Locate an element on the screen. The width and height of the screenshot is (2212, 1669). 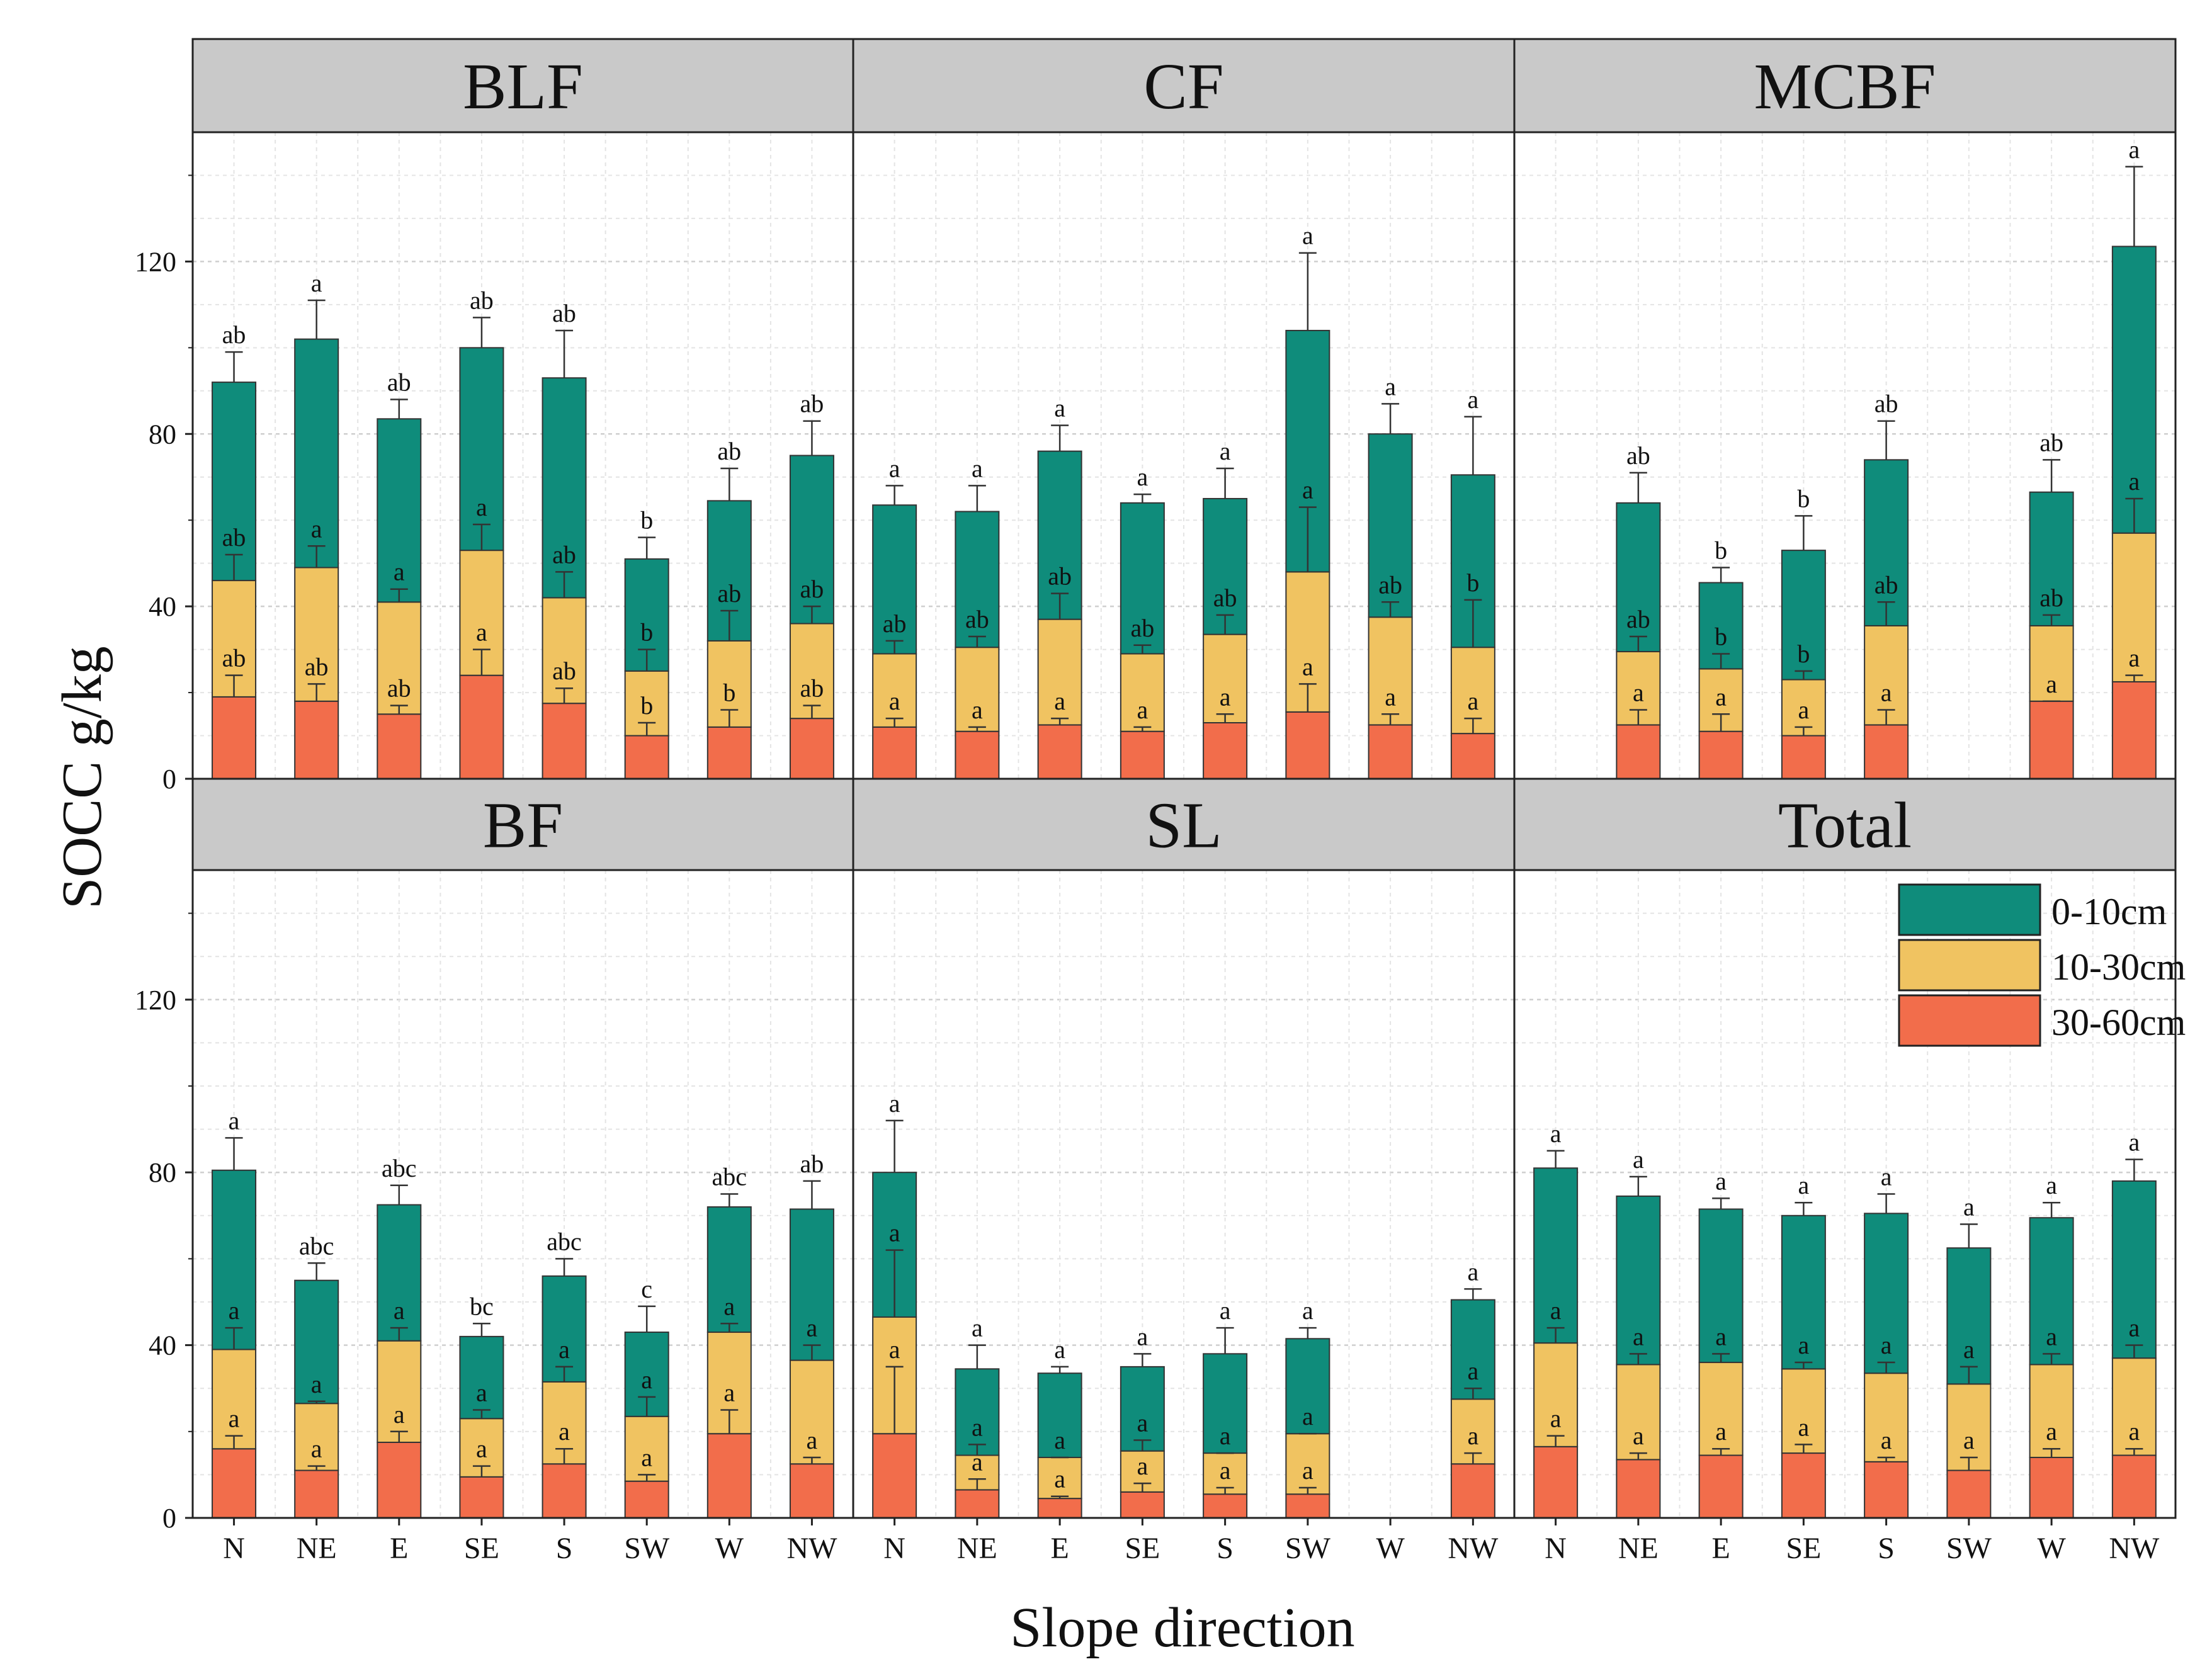
bar-sl-nw-0-10cm is located at coordinates (1472, 1349).